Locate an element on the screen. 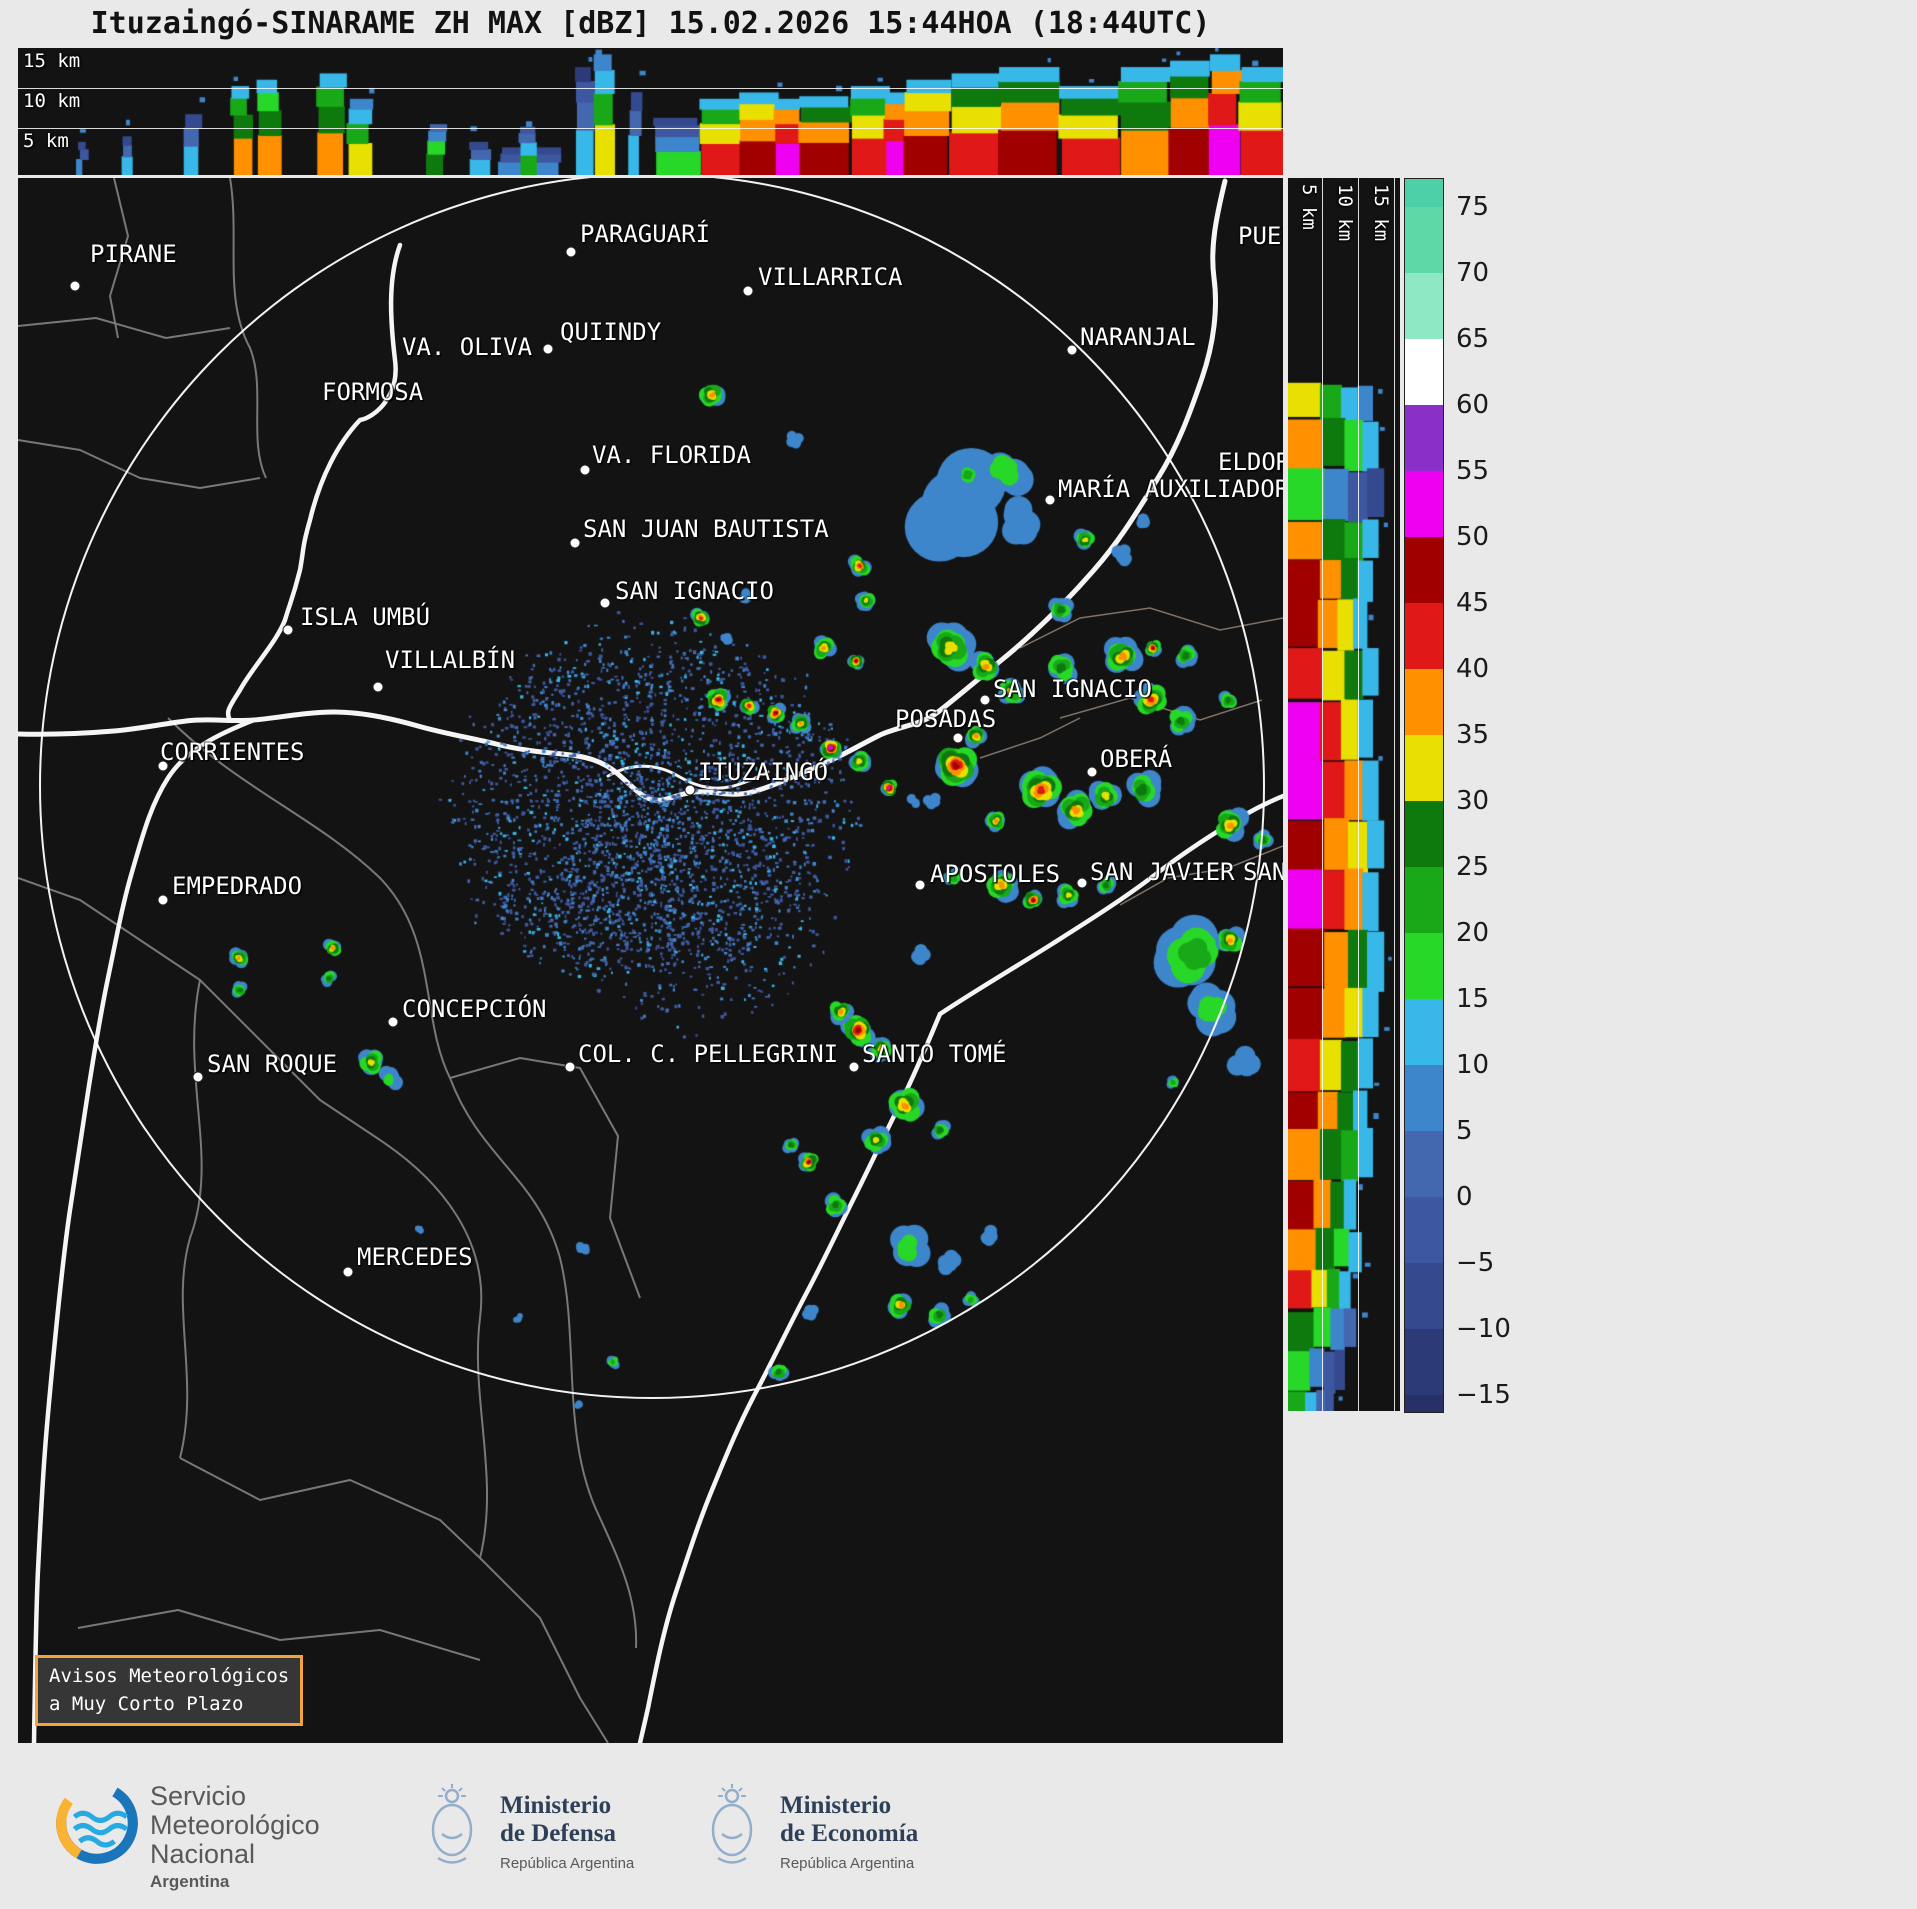 This screenshot has width=1917, height=1909. axis-label-15km: 15 km is located at coordinates (52, 61).